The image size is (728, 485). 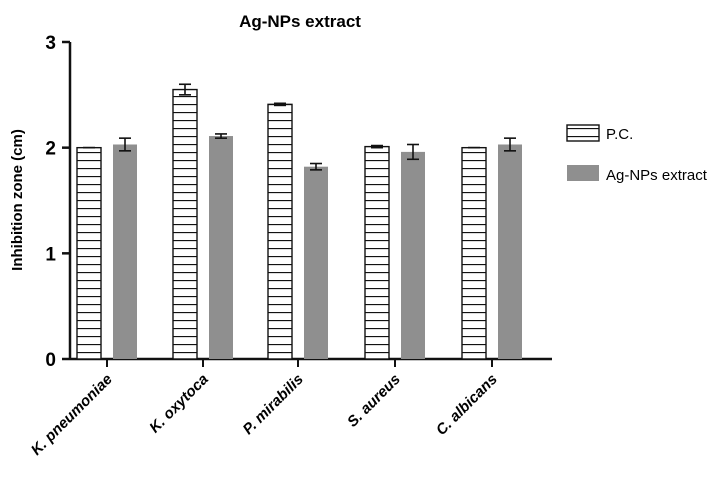 What do you see at coordinates (50, 43) in the screenshot?
I see `y-tick-label: 3` at bounding box center [50, 43].